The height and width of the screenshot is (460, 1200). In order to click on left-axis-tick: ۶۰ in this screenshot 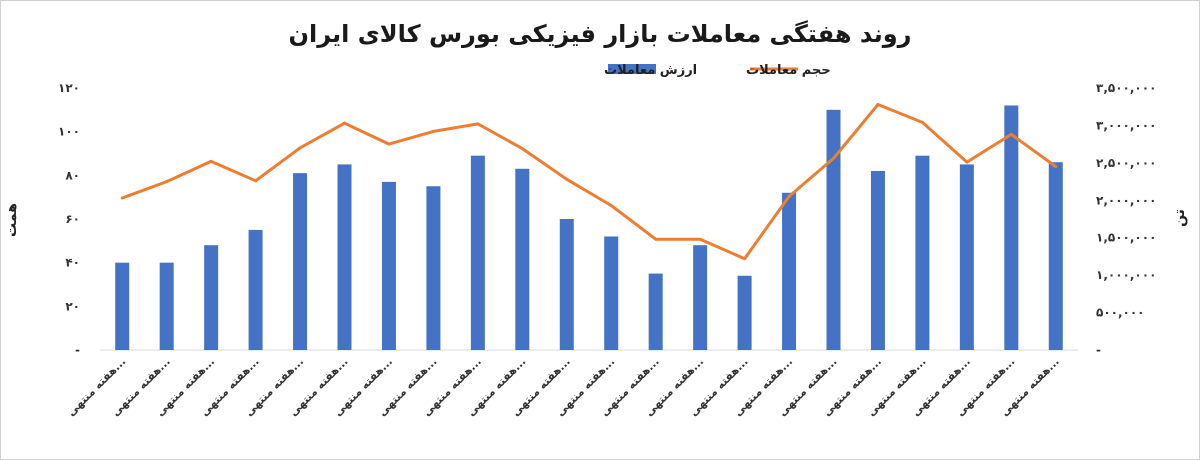, I will do `click(72, 219)`.